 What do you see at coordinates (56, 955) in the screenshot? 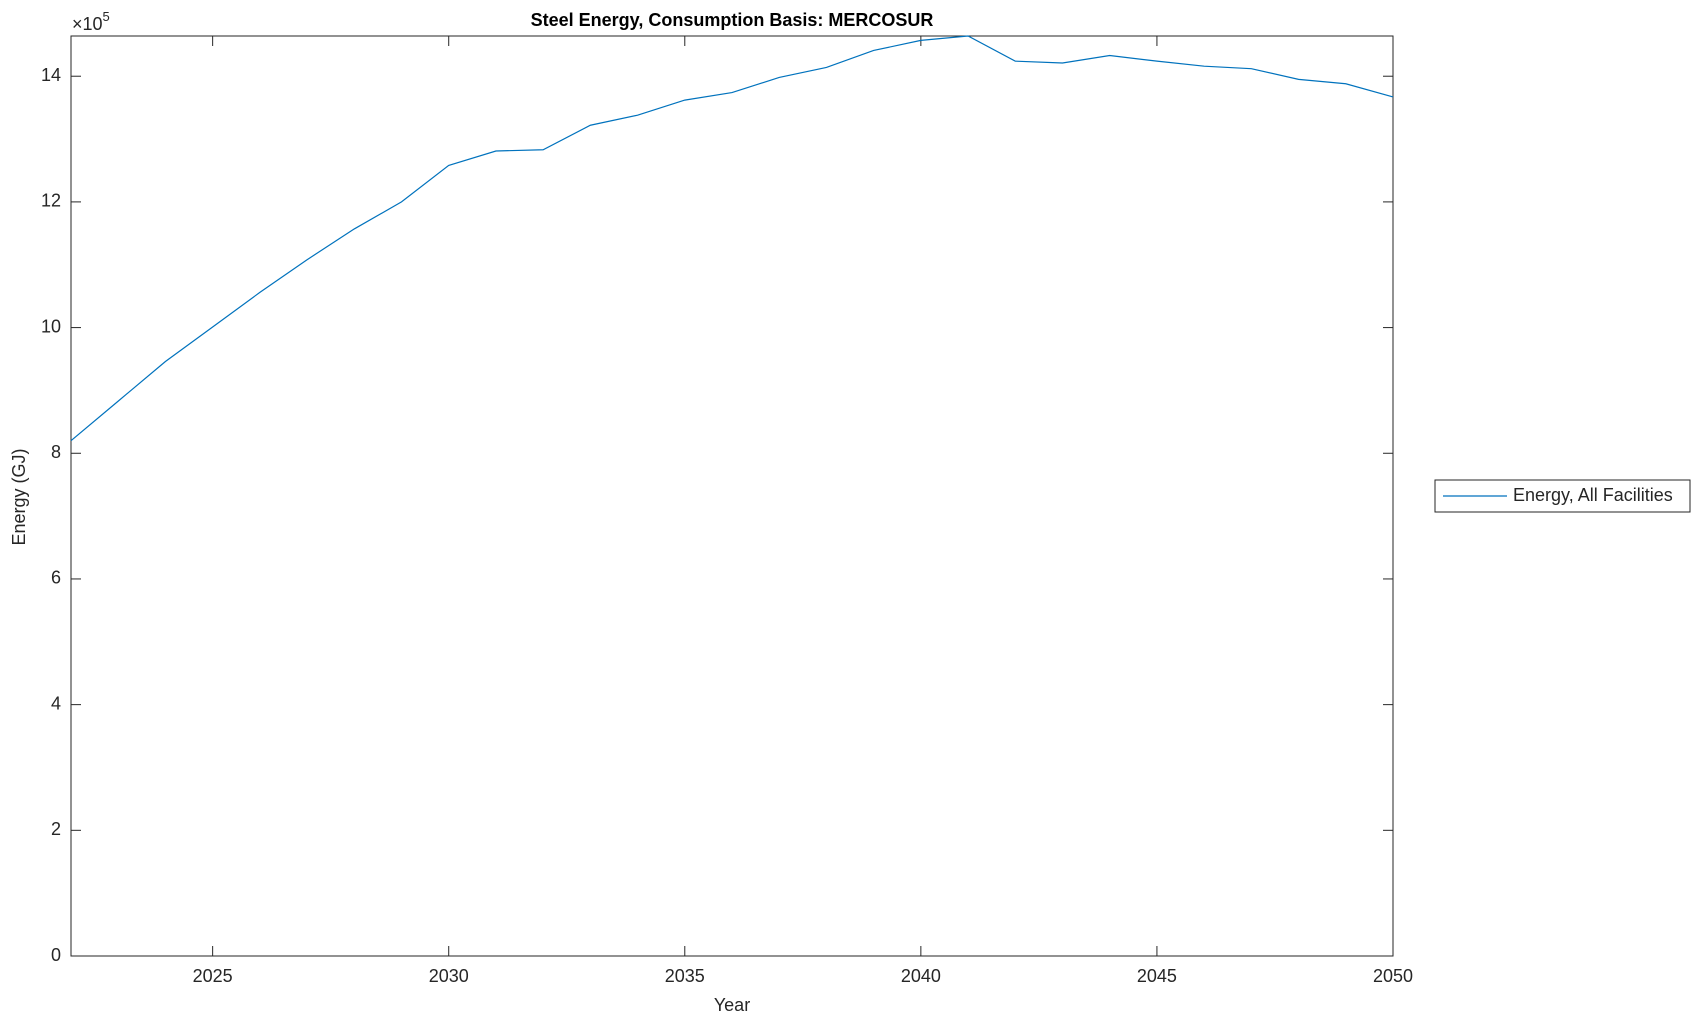
I see `y-tick-label: 0` at bounding box center [56, 955].